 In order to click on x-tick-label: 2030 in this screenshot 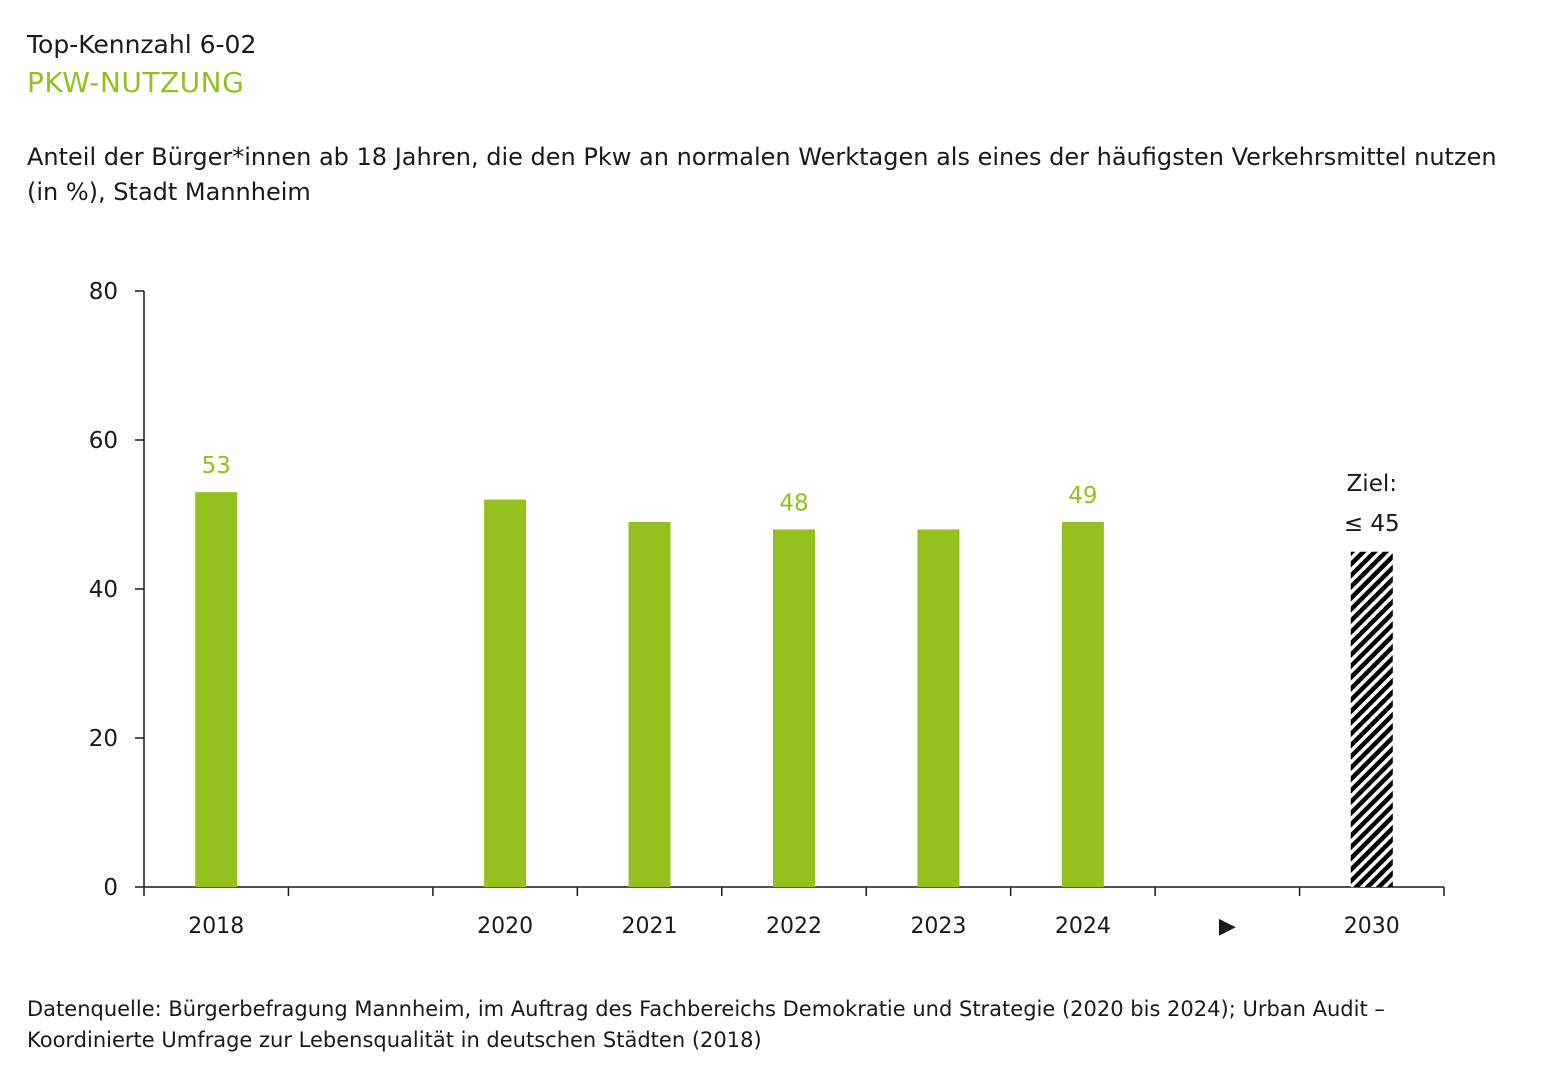, I will do `click(1372, 926)`.